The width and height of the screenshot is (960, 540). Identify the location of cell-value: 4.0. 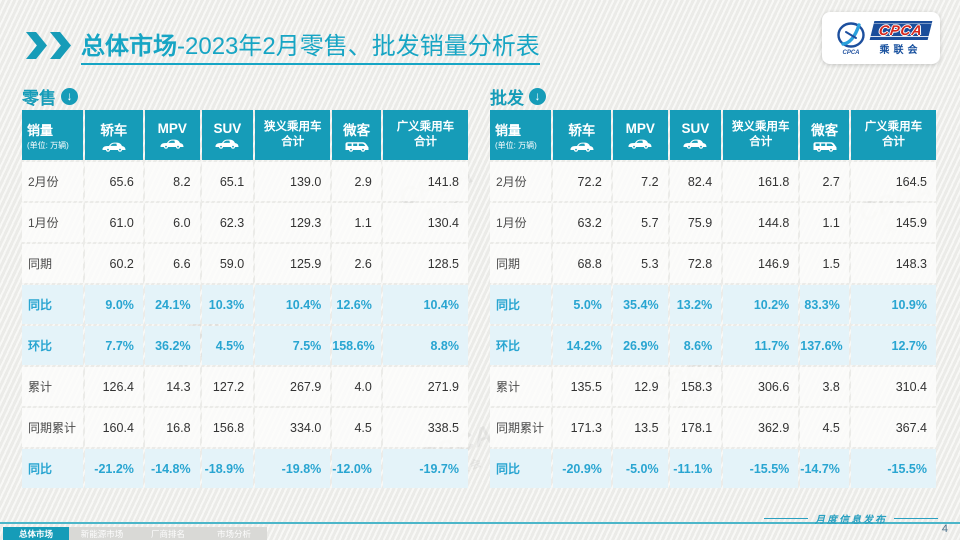
(356, 386).